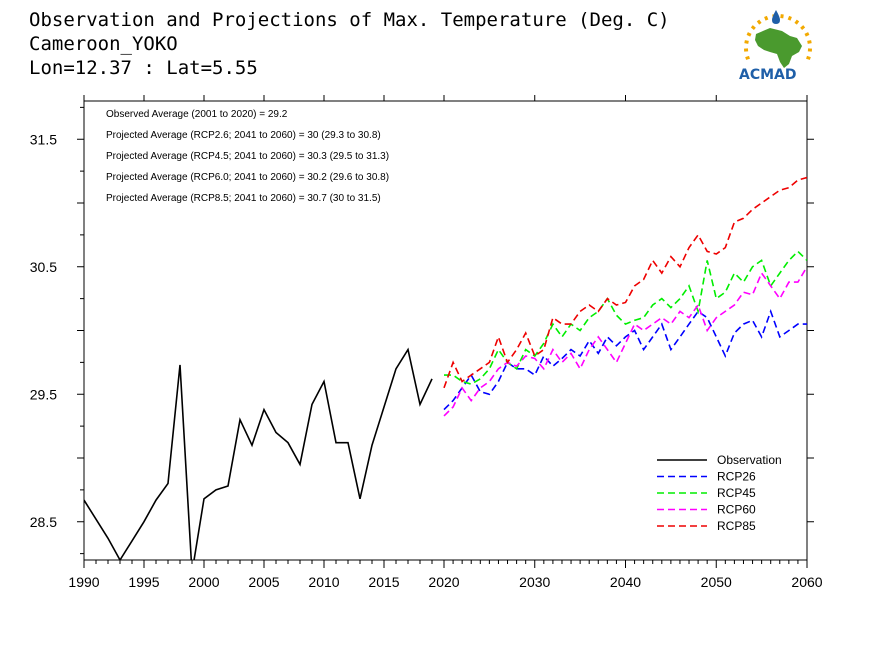 The image size is (879, 659). Describe the element at coordinates (323, 582) in the screenshot. I see `x-tick-label: 2010` at that location.